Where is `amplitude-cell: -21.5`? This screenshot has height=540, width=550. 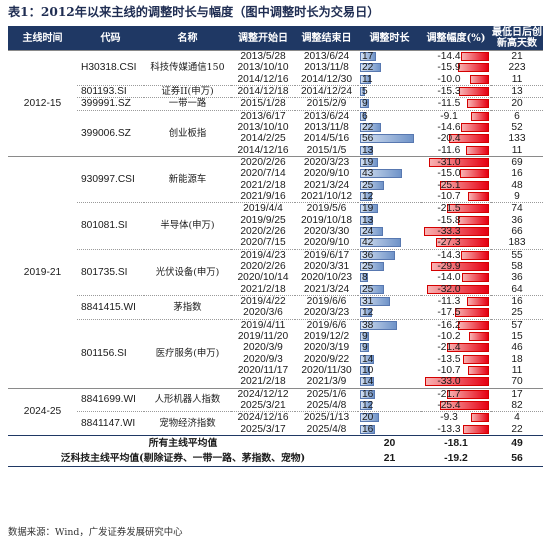
amplitude-cell: -21.5 is located at coordinates (456, 208).